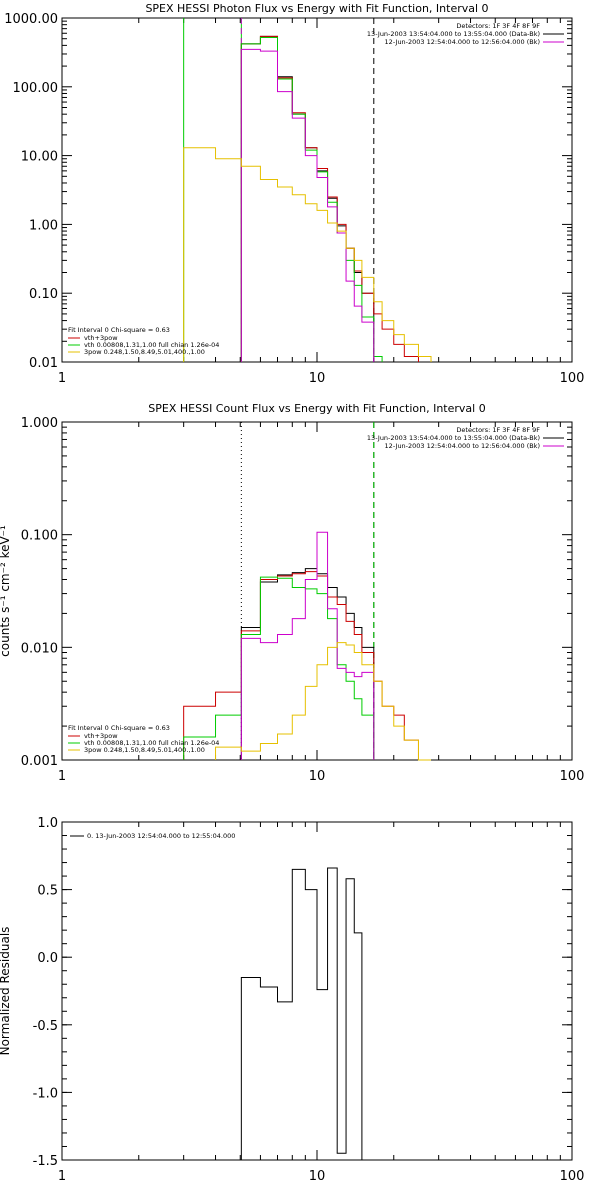 The height and width of the screenshot is (1204, 600). What do you see at coordinates (31, 19) in the screenshot?
I see `y-tick-label: 1000.00` at bounding box center [31, 19].